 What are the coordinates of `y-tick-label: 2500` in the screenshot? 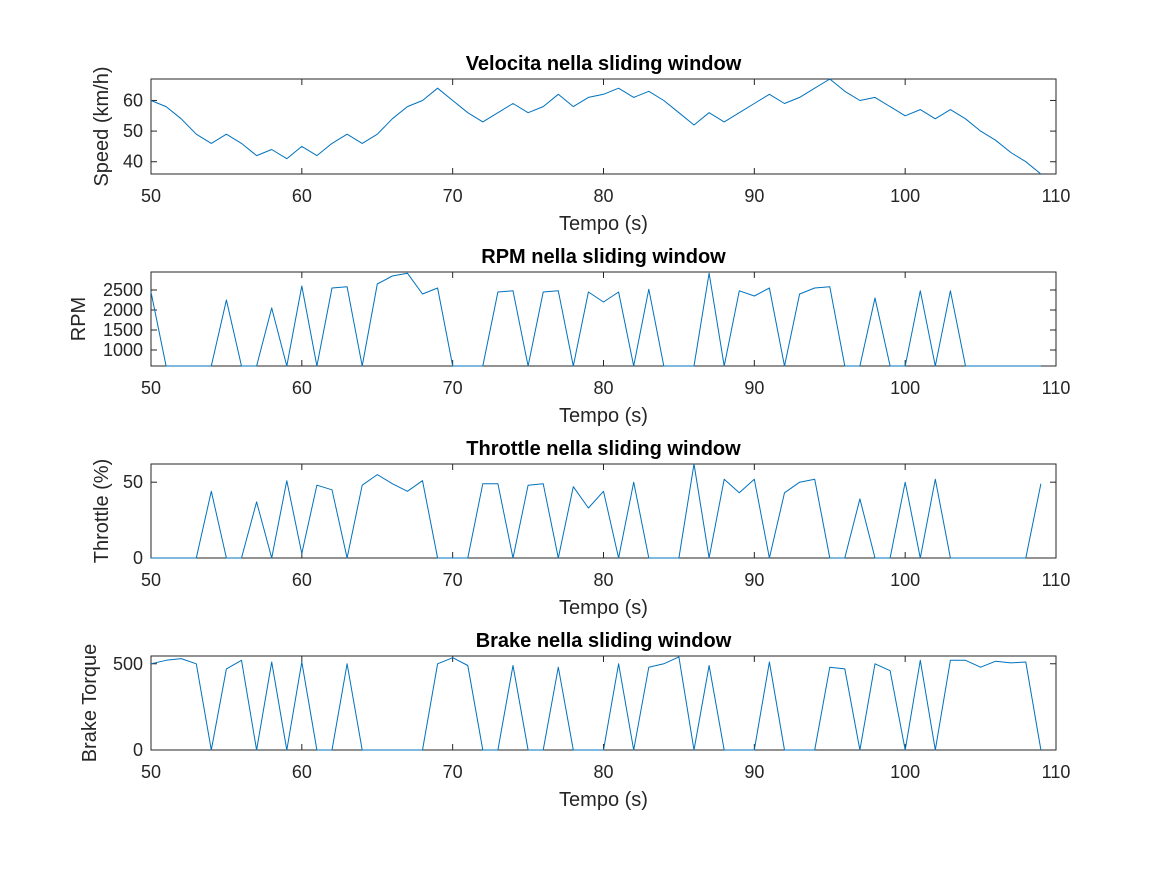 It's located at (123, 290).